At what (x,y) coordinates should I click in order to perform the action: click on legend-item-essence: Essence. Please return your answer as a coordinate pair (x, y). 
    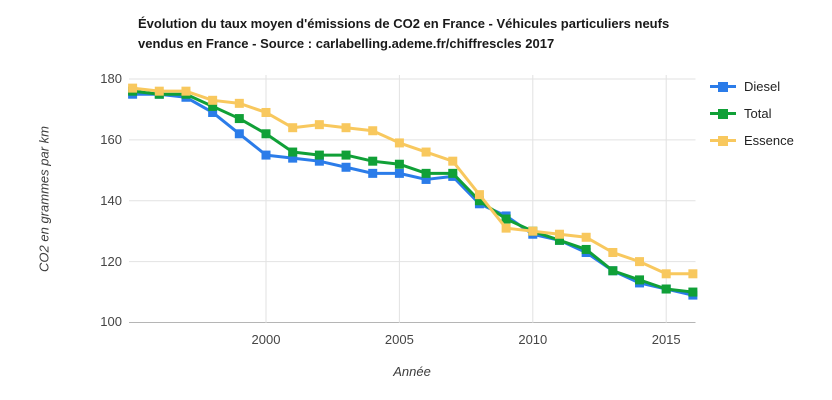
    Looking at the image, I should click on (752, 140).